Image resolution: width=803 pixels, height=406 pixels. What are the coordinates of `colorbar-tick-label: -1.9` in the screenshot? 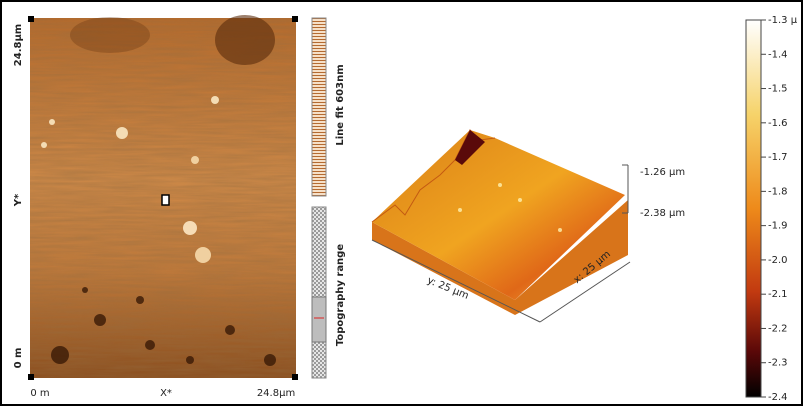 It's located at (778, 226).